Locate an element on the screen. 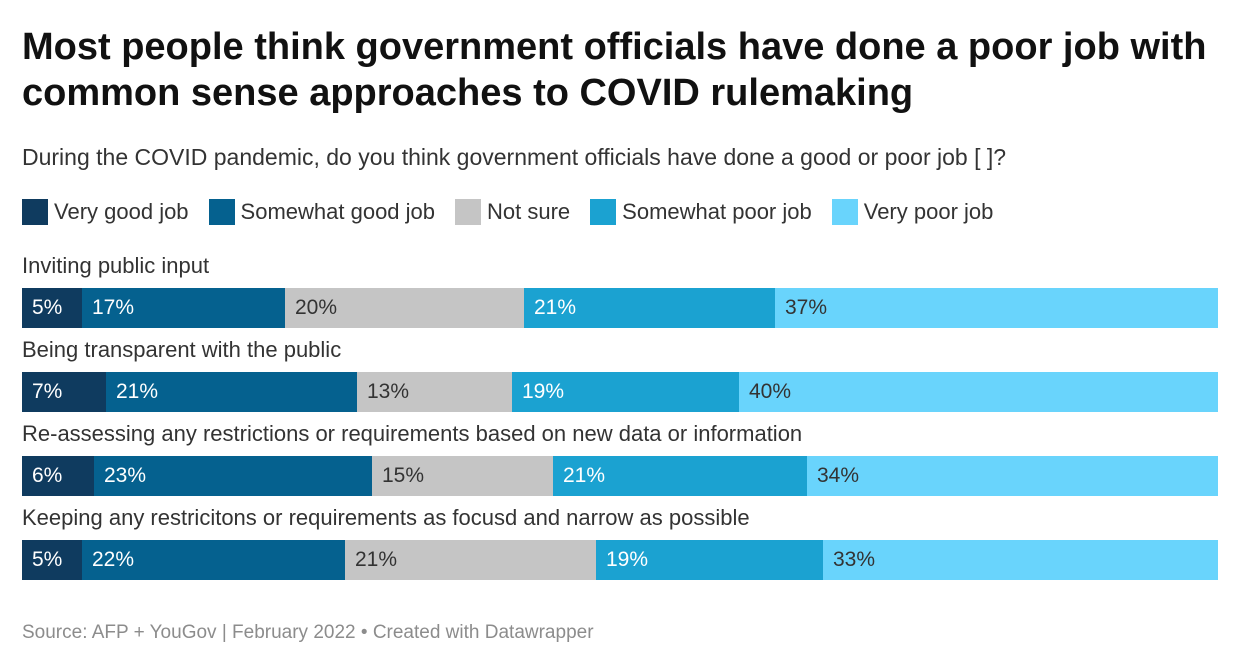 The height and width of the screenshot is (666, 1240). bar-segment-very-good-job: 7% is located at coordinates (64, 392).